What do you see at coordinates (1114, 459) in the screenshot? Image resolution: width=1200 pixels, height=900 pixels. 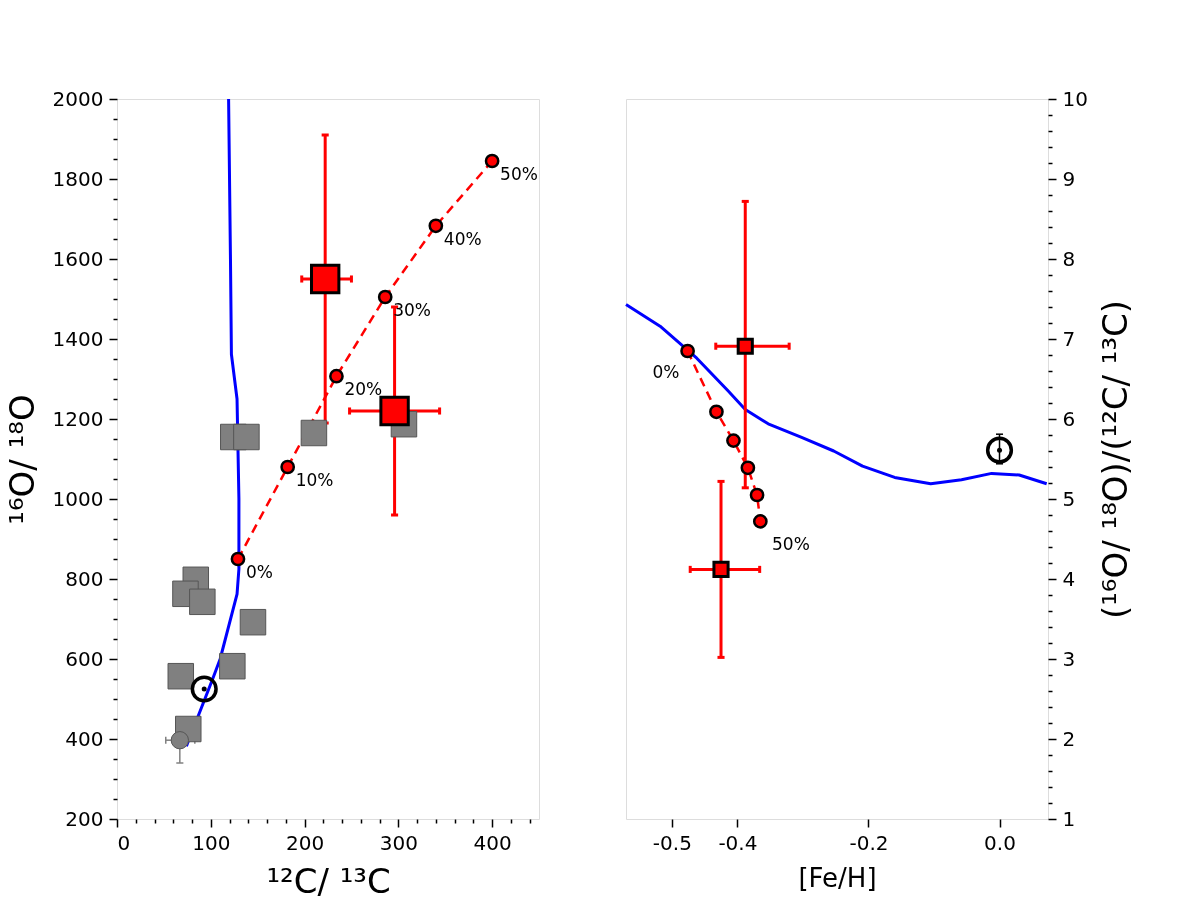 I see `y2-axis-title: (¹⁶O/ ¹⁸O)/(¹²C/ ¹³C)` at bounding box center [1114, 459].